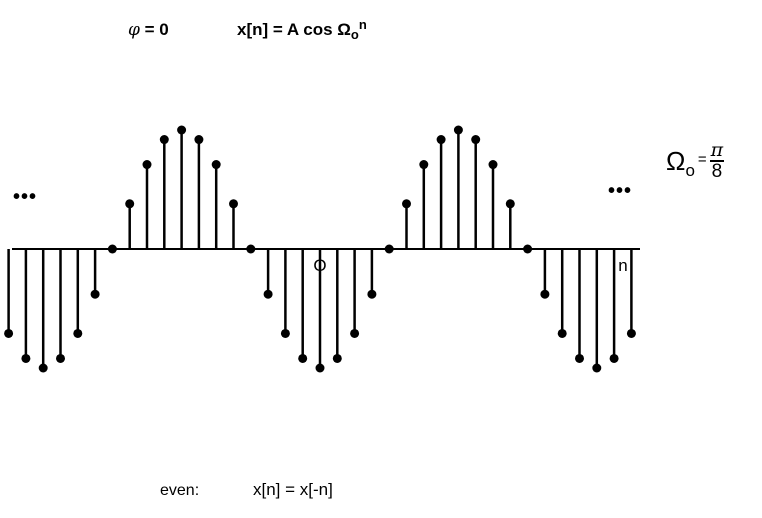 This screenshot has width=762, height=518. I want to click on x-axis-label: n, so click(622, 265).